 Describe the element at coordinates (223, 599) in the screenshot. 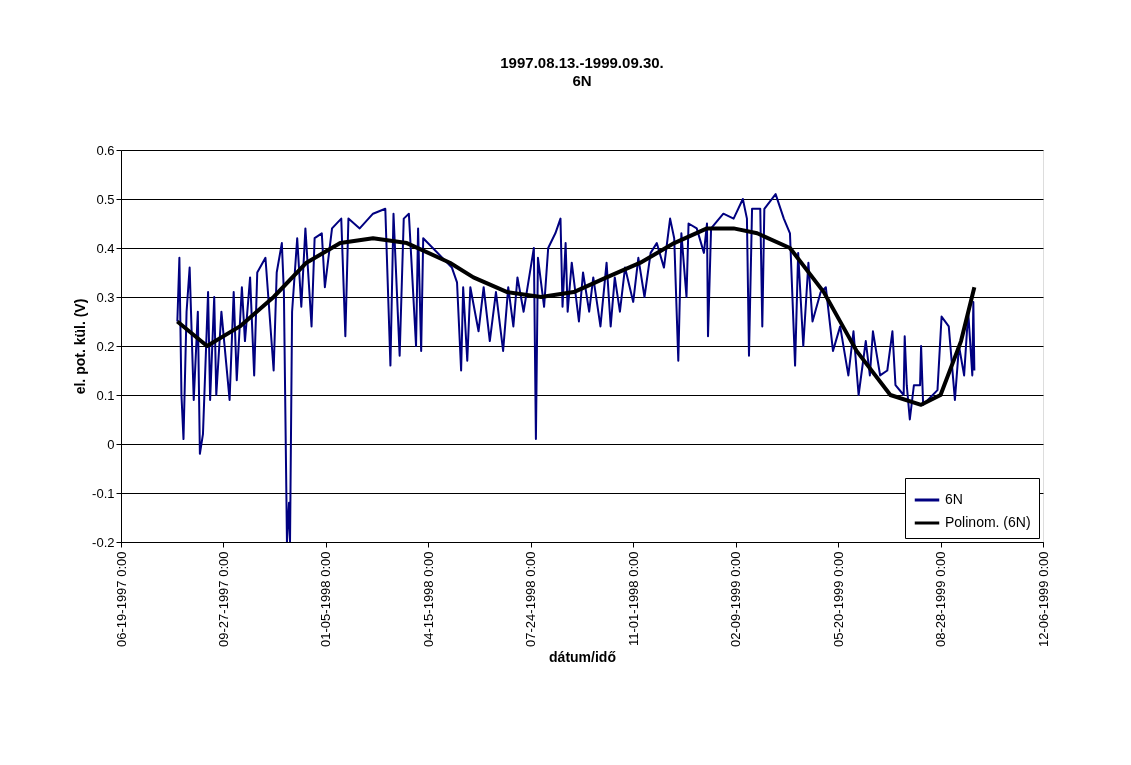

I see `x-tick-label: 09-27-1997 0:00` at that location.